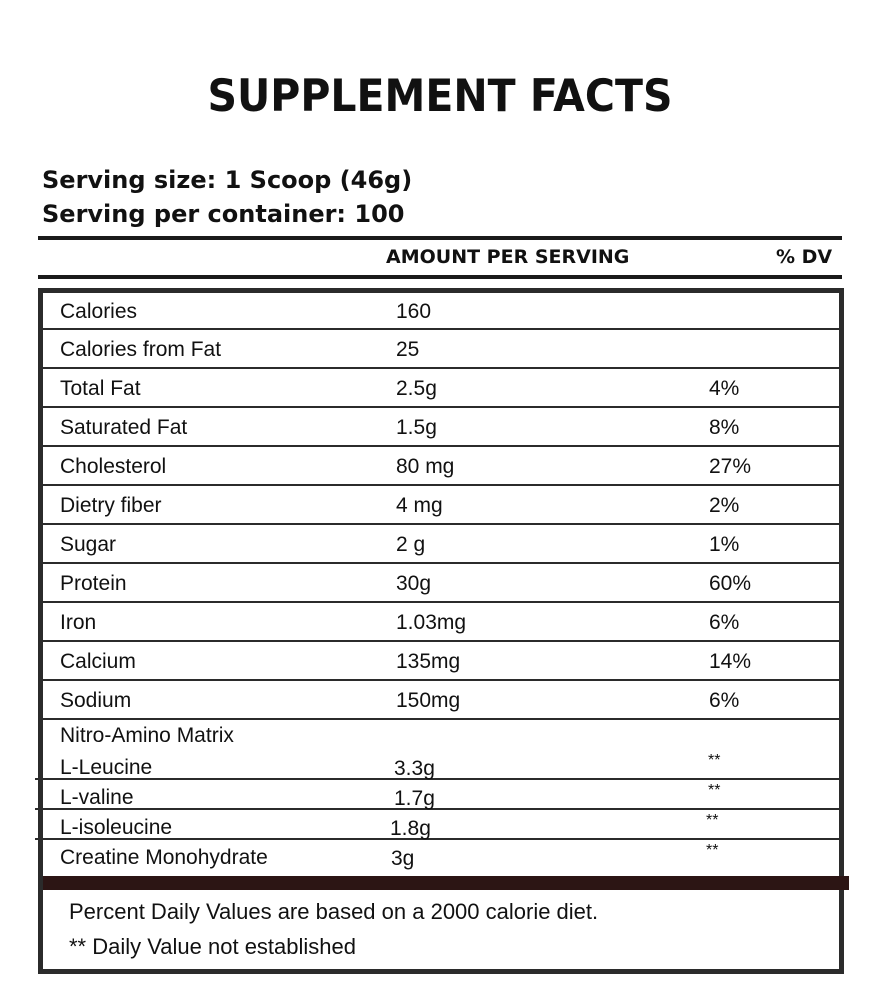 This screenshot has width=880, height=1000. What do you see at coordinates (97, 797) in the screenshot?
I see `ingredient-name: L-valine` at bounding box center [97, 797].